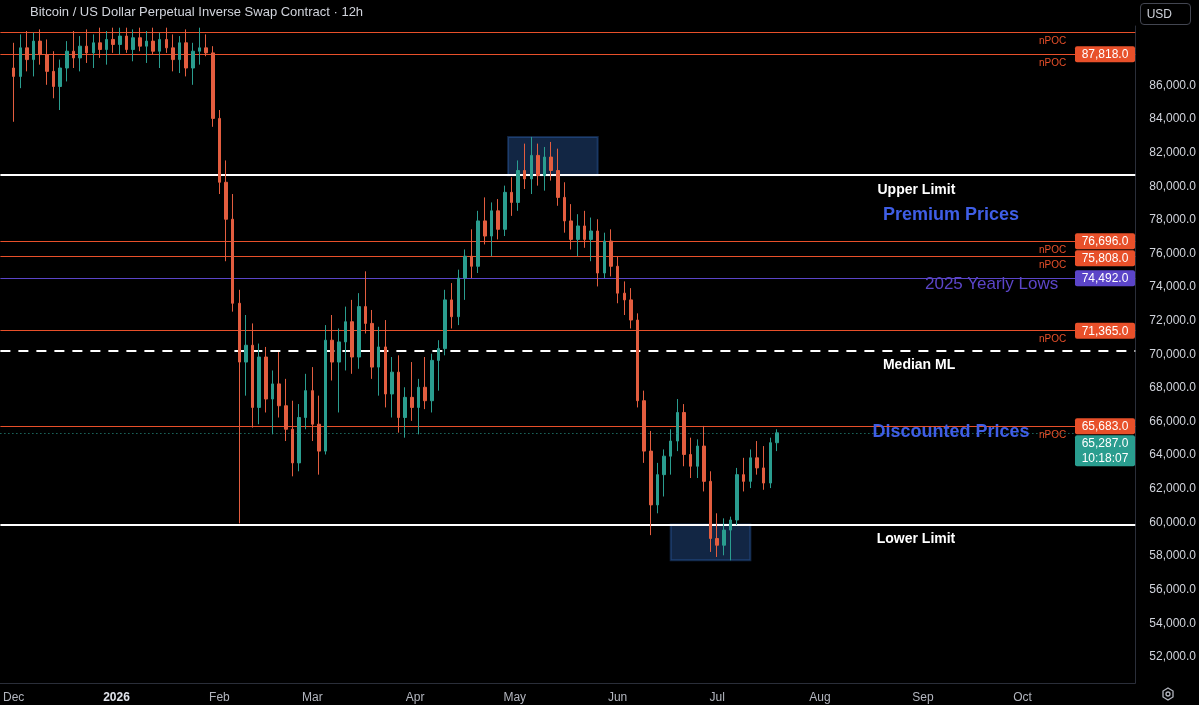 The height and width of the screenshot is (705, 1199). Describe the element at coordinates (1173, 353) in the screenshot. I see `y-tick-label: 70,000.0` at that location.